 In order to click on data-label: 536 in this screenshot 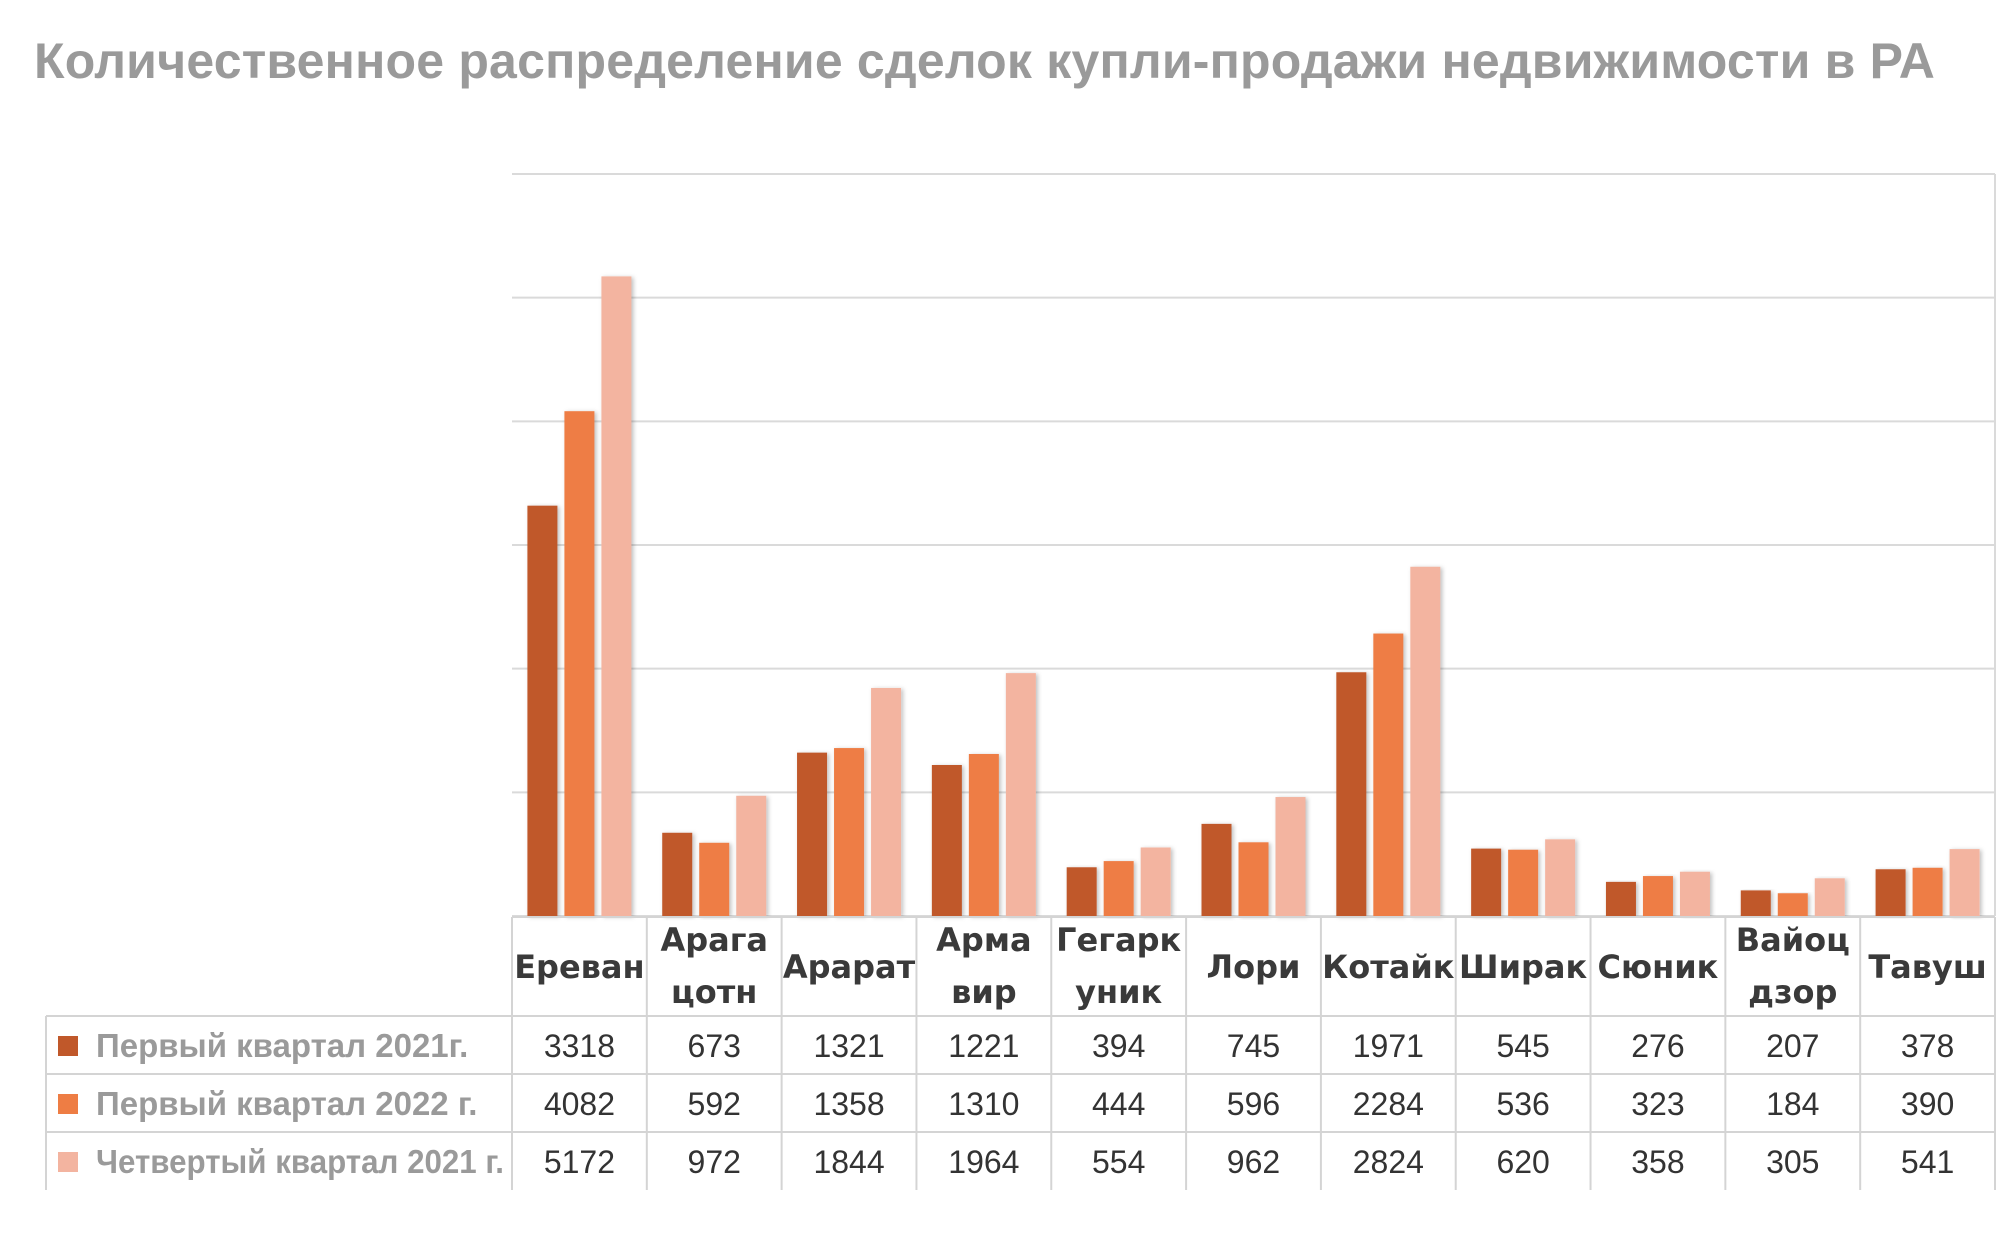, I will do `click(1522, 1104)`.